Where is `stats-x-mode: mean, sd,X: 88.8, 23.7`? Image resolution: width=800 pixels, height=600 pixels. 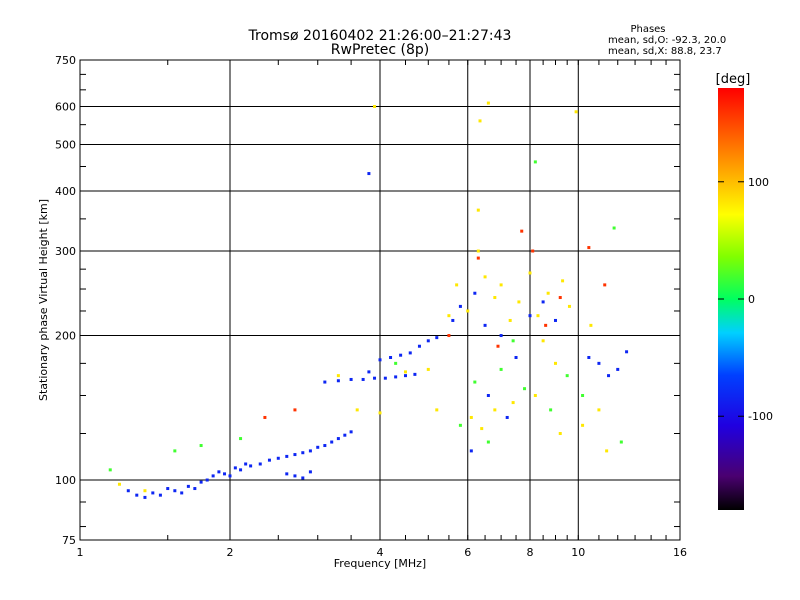 stats-x-mode: mean, sd,X: 88.8, 23.7 is located at coordinates (665, 51).